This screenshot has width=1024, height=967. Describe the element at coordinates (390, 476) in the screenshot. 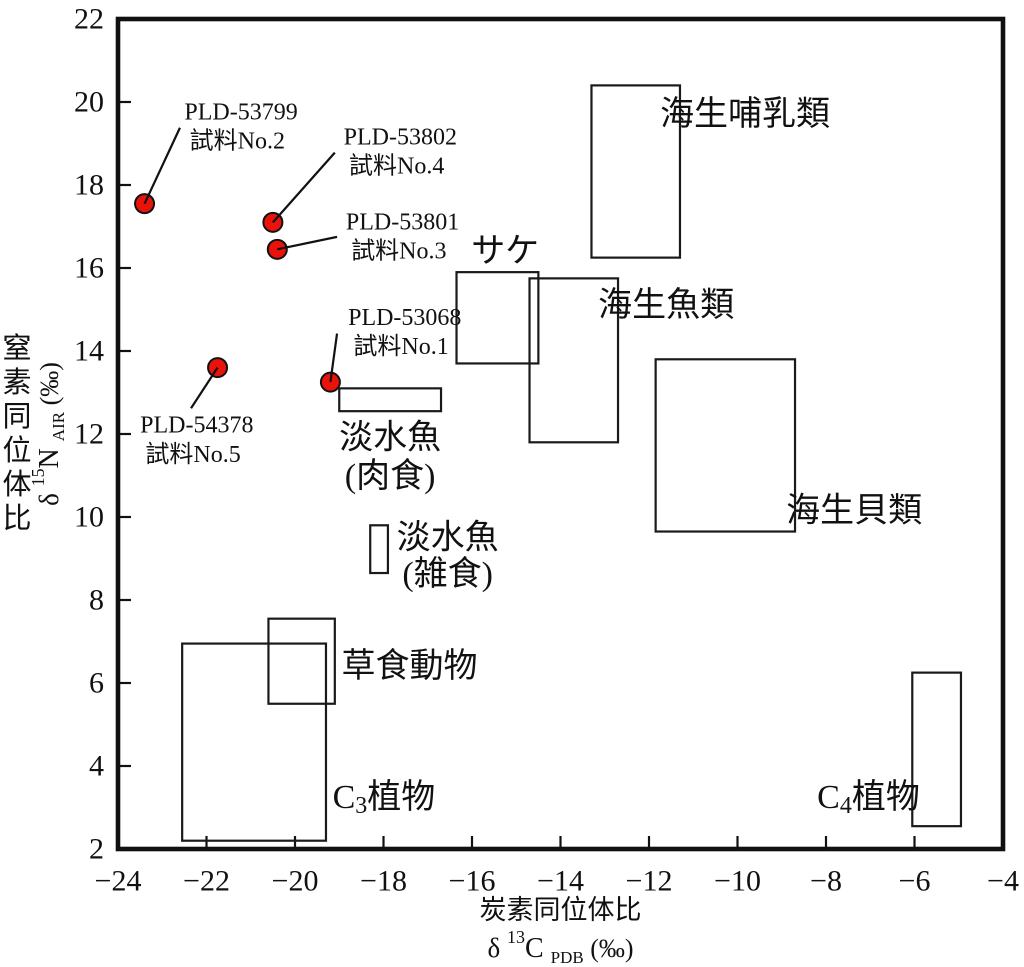

I see `region-label2-freshwater-fish-carnivore: (肉食)` at that location.